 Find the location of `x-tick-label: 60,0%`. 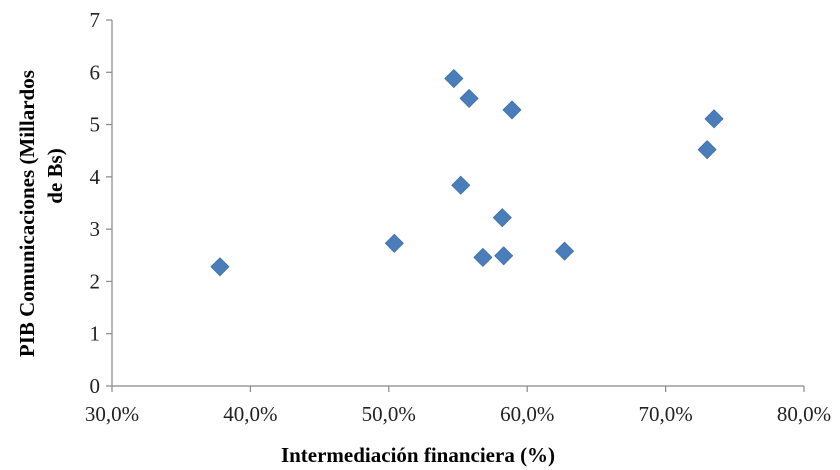

x-tick-label: 60,0% is located at coordinates (527, 414).